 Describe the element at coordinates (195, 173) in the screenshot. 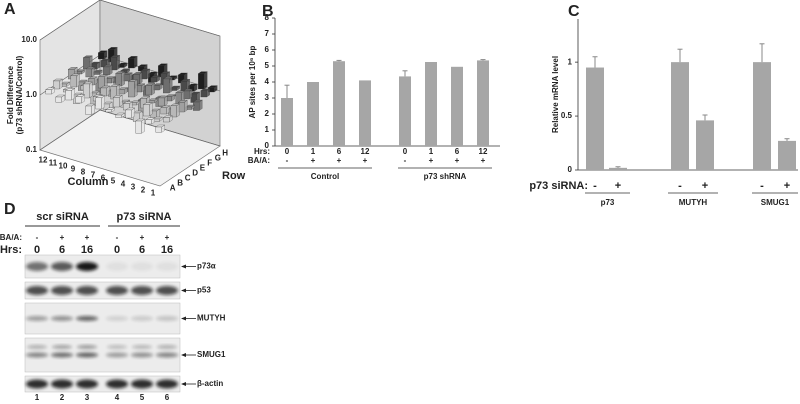

I see `row-label: D` at that location.